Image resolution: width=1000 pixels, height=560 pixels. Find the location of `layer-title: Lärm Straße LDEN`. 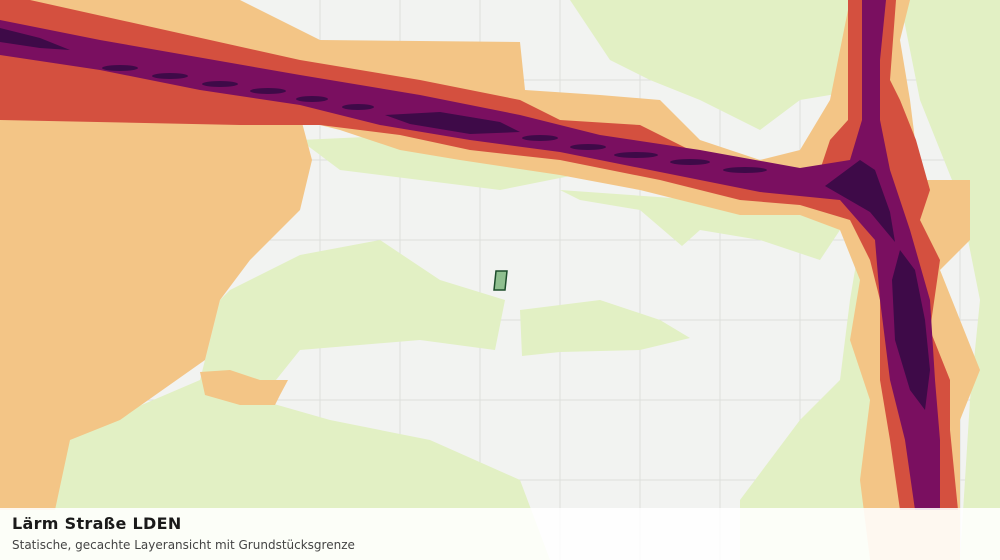

layer-title: Lärm Straße LDEN is located at coordinates (97, 523).